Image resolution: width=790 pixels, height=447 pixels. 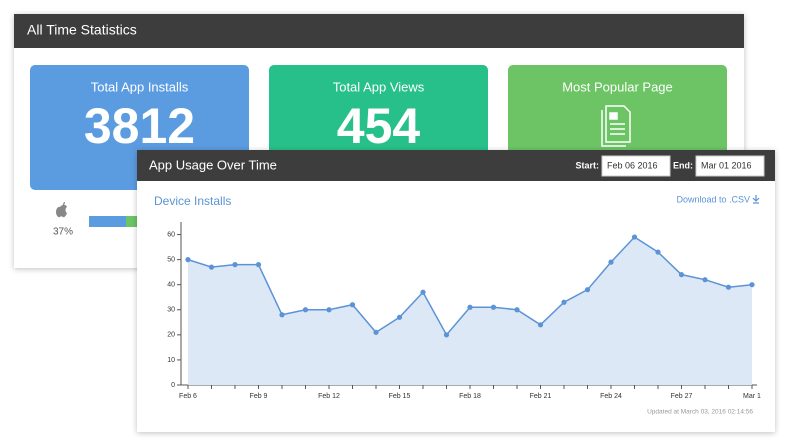 What do you see at coordinates (700, 412) in the screenshot?
I see `updated-note: Updated at March 03, 2016 02:14:56` at bounding box center [700, 412].